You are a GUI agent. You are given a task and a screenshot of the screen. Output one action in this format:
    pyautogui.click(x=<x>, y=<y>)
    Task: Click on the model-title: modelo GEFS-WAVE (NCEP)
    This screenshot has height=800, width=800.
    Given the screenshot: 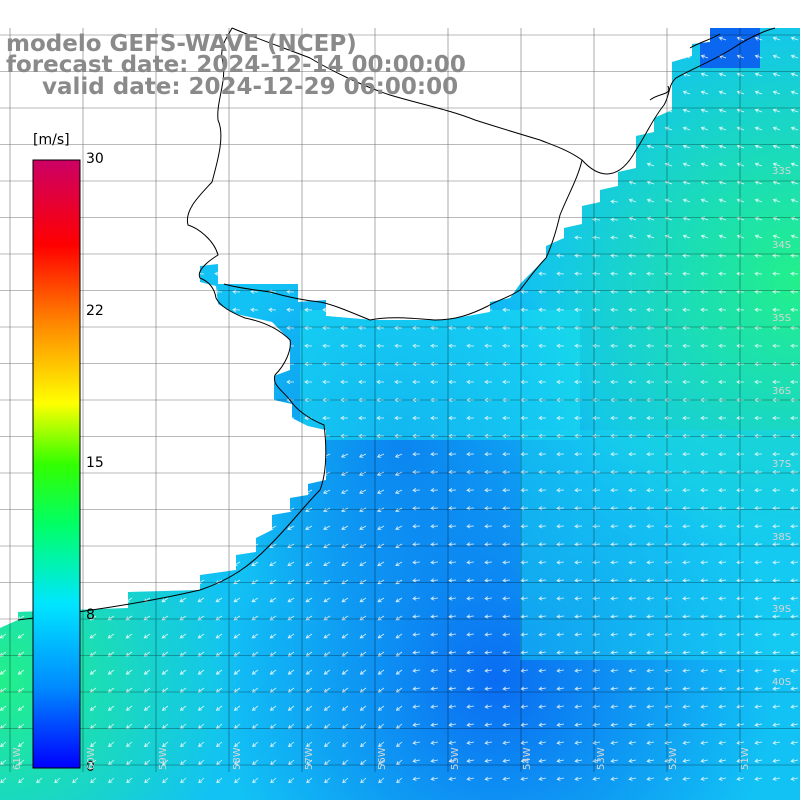 What is the action you would take?
    pyautogui.click(x=181, y=44)
    